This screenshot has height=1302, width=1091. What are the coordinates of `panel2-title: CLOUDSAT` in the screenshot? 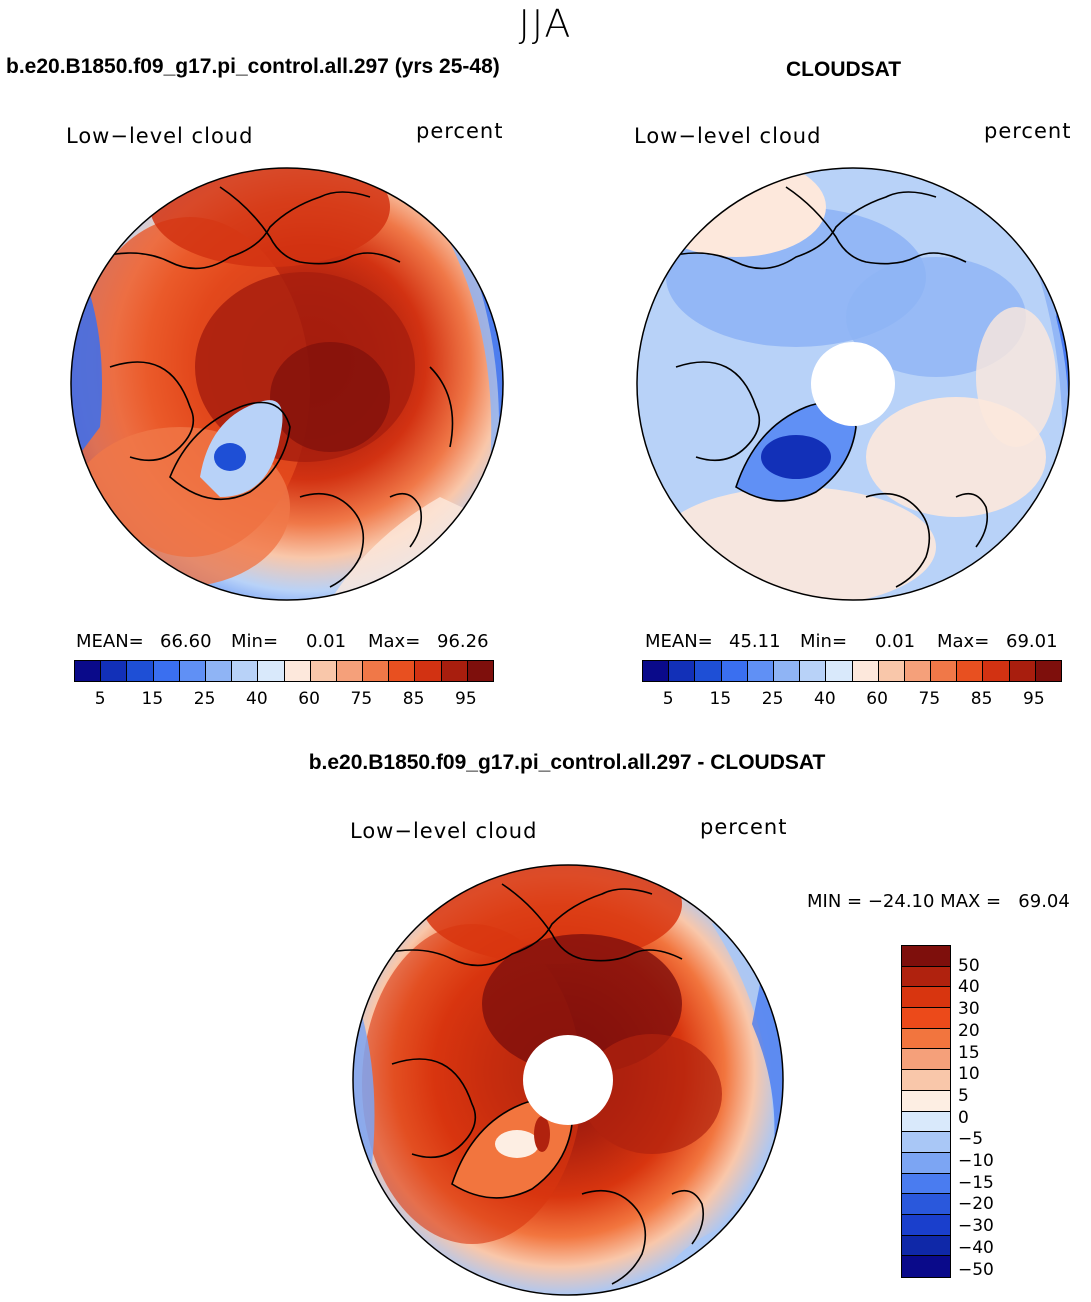 It's located at (844, 69).